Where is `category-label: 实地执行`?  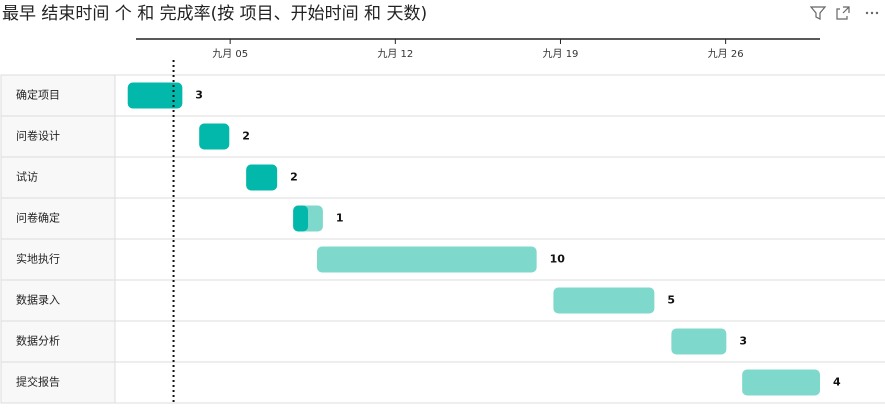 category-label: 实地执行 is located at coordinates (38, 259).